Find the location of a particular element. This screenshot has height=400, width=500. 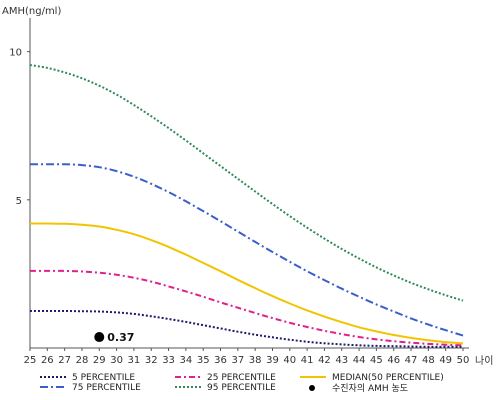

y-axis-label: AMH(ng/ml) is located at coordinates (31, 11).